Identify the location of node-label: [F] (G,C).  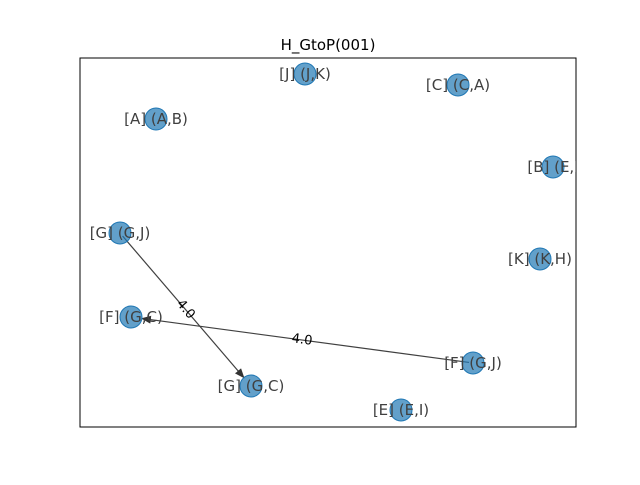
(131, 317).